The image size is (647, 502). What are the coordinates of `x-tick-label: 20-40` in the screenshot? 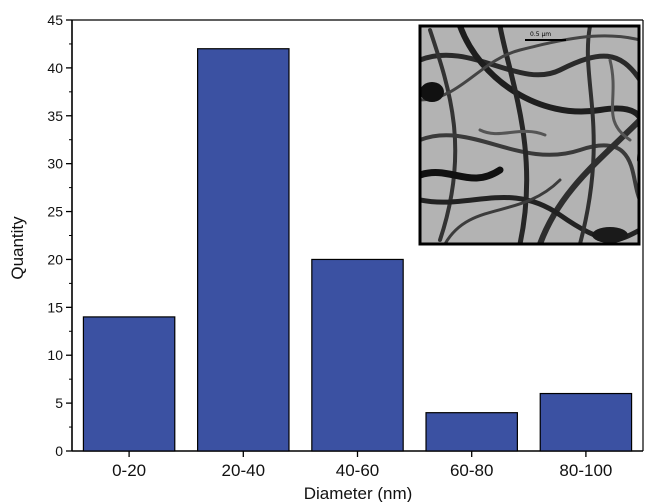 It's located at (243, 470).